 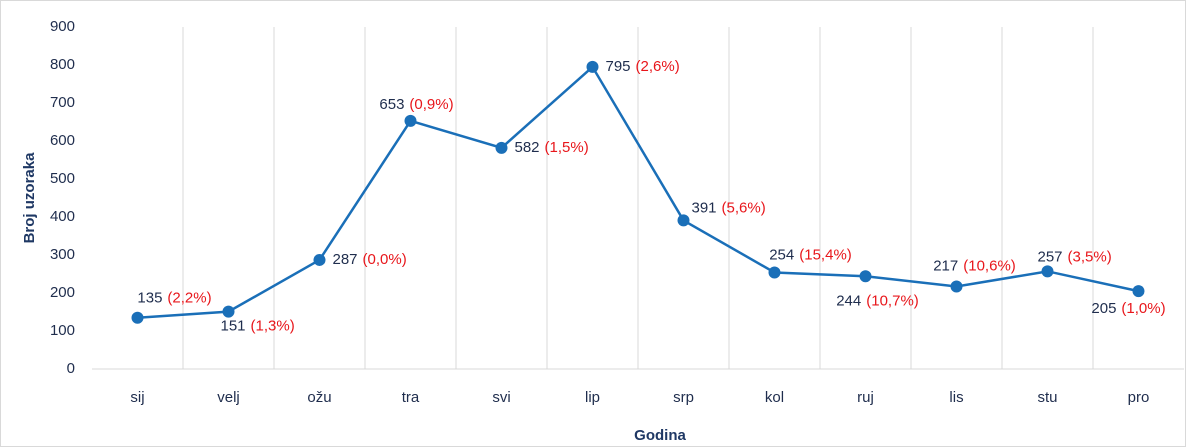 I want to click on x-tick-label: velj, so click(x=228, y=397).